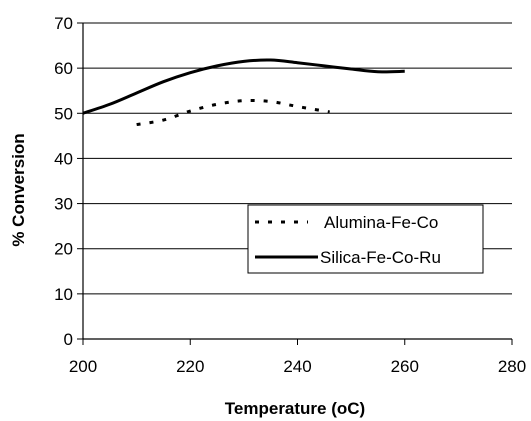 The image size is (531, 421). I want to click on legend: Alumina-Fe-Co Silica-Fe-Co-Ru, so click(365, 239).